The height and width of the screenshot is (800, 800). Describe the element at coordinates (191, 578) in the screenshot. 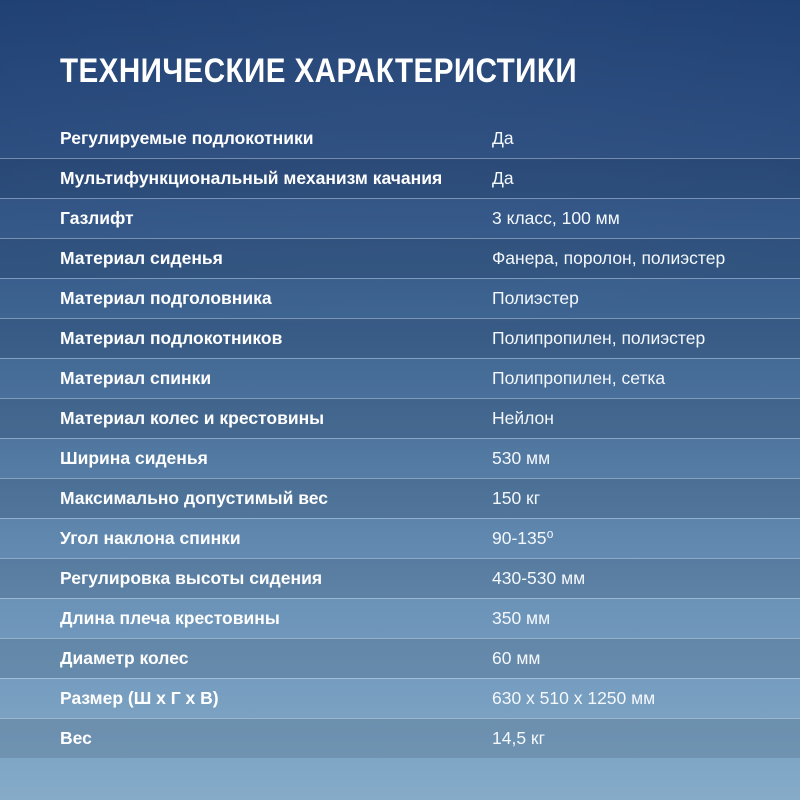

I see `spec-label: Регулировка высоты сидения` at that location.